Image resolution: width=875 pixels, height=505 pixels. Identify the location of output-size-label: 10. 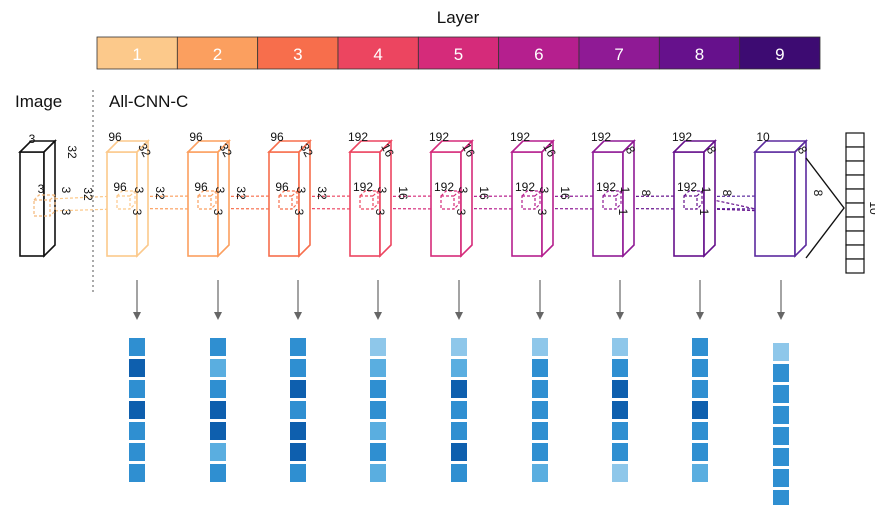
(871, 208).